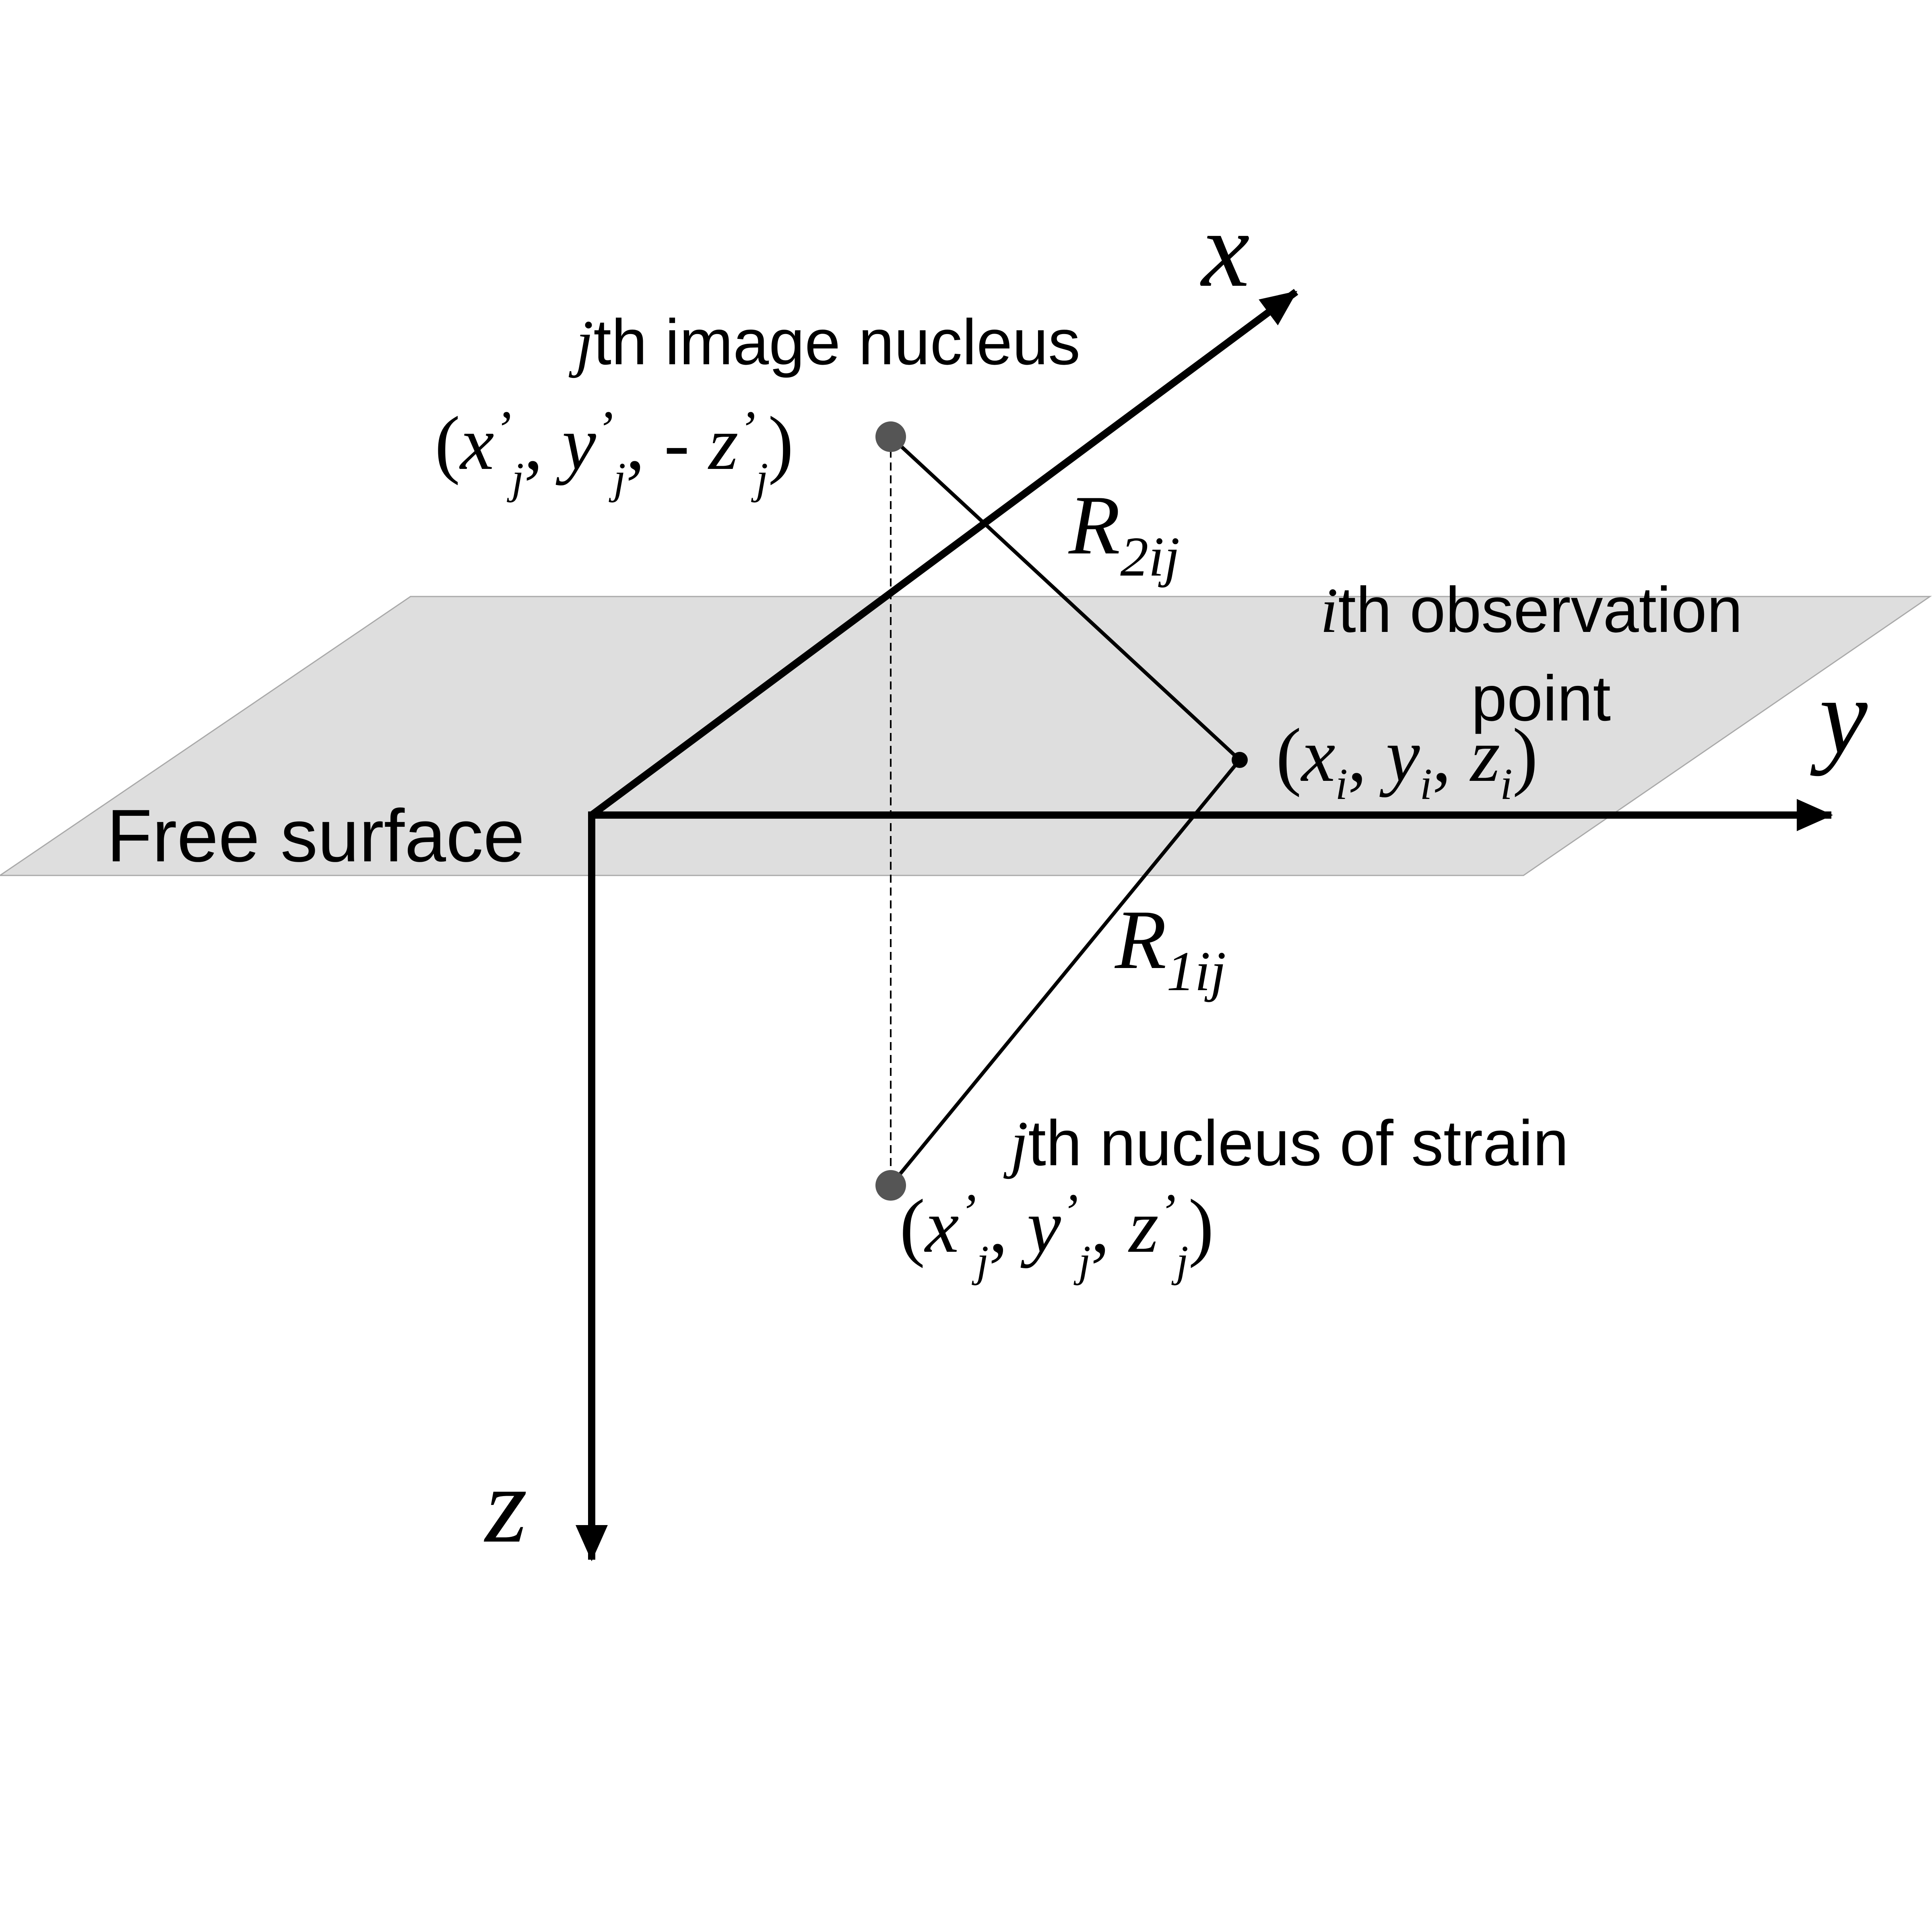 The height and width of the screenshot is (1932, 1932). I want to click on image-nucleus-coordinates: (x’j, y’j, - z’j), so click(614, 451).